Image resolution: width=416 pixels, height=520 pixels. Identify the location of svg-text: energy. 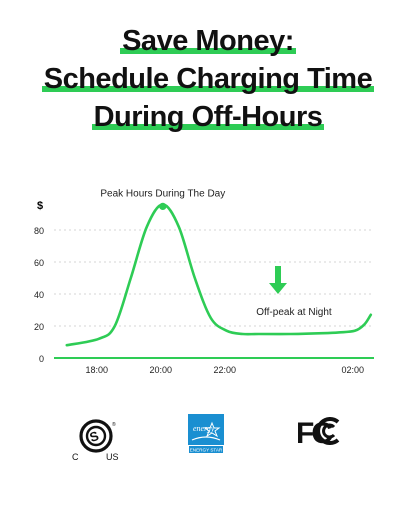
(204, 428).